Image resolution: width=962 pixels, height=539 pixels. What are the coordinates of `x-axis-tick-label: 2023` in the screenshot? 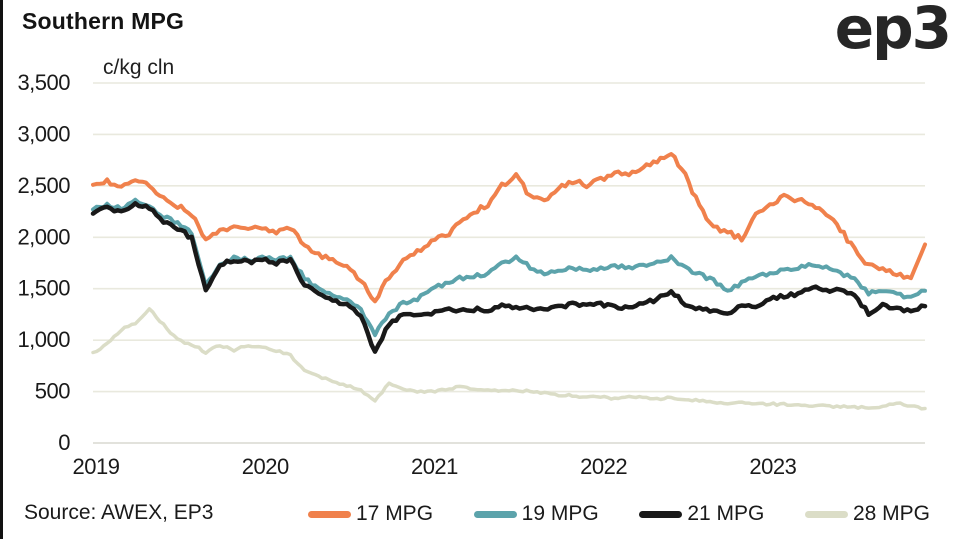 It's located at (772, 466).